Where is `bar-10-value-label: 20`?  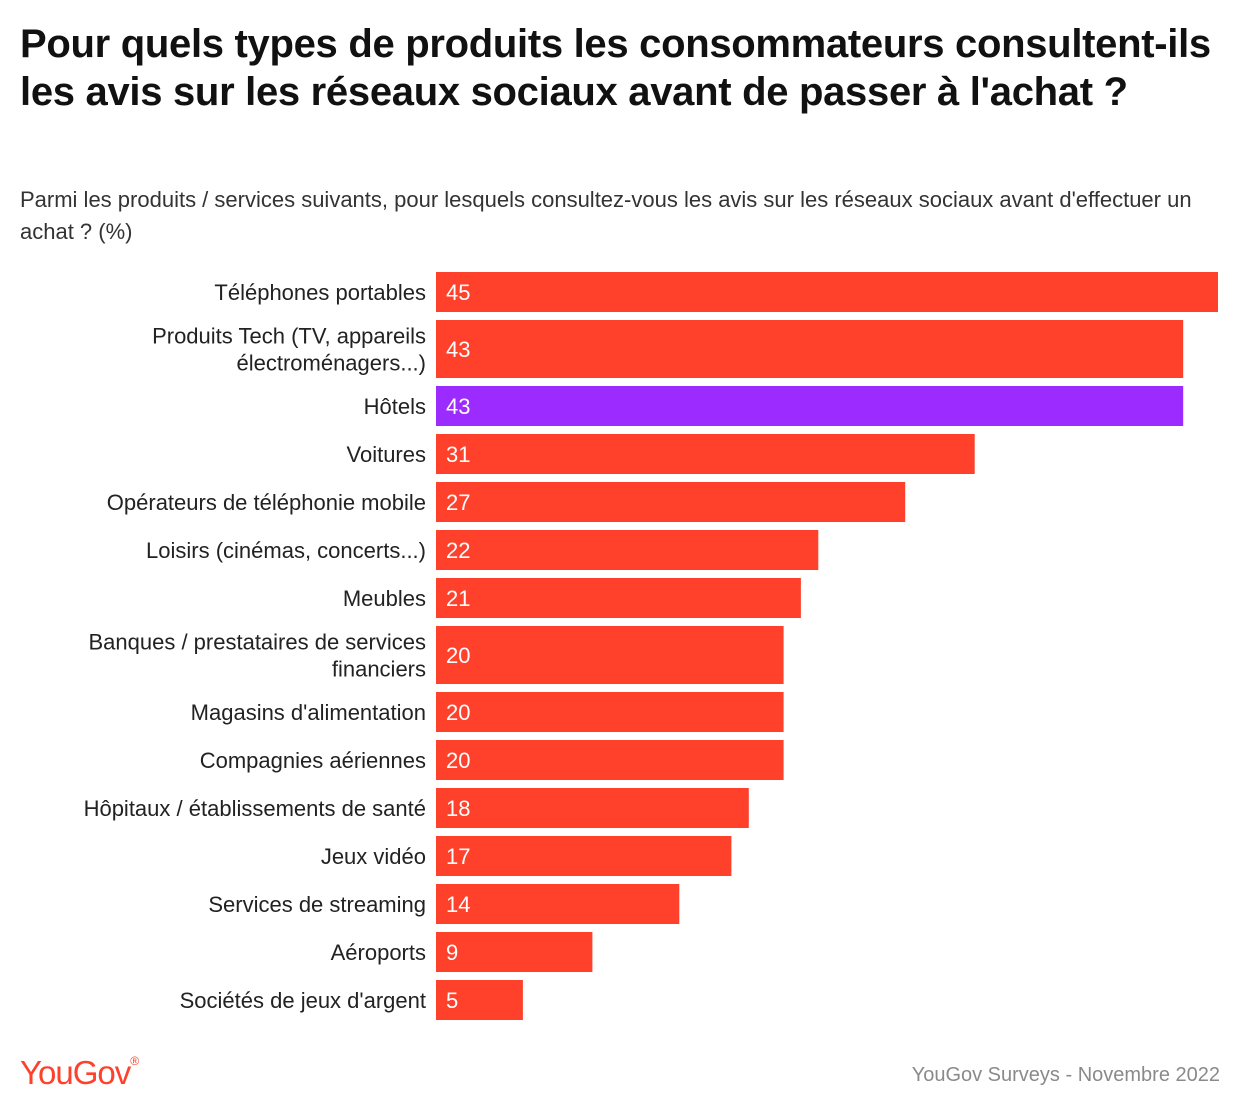 bar-10-value-label: 20 is located at coordinates (458, 760).